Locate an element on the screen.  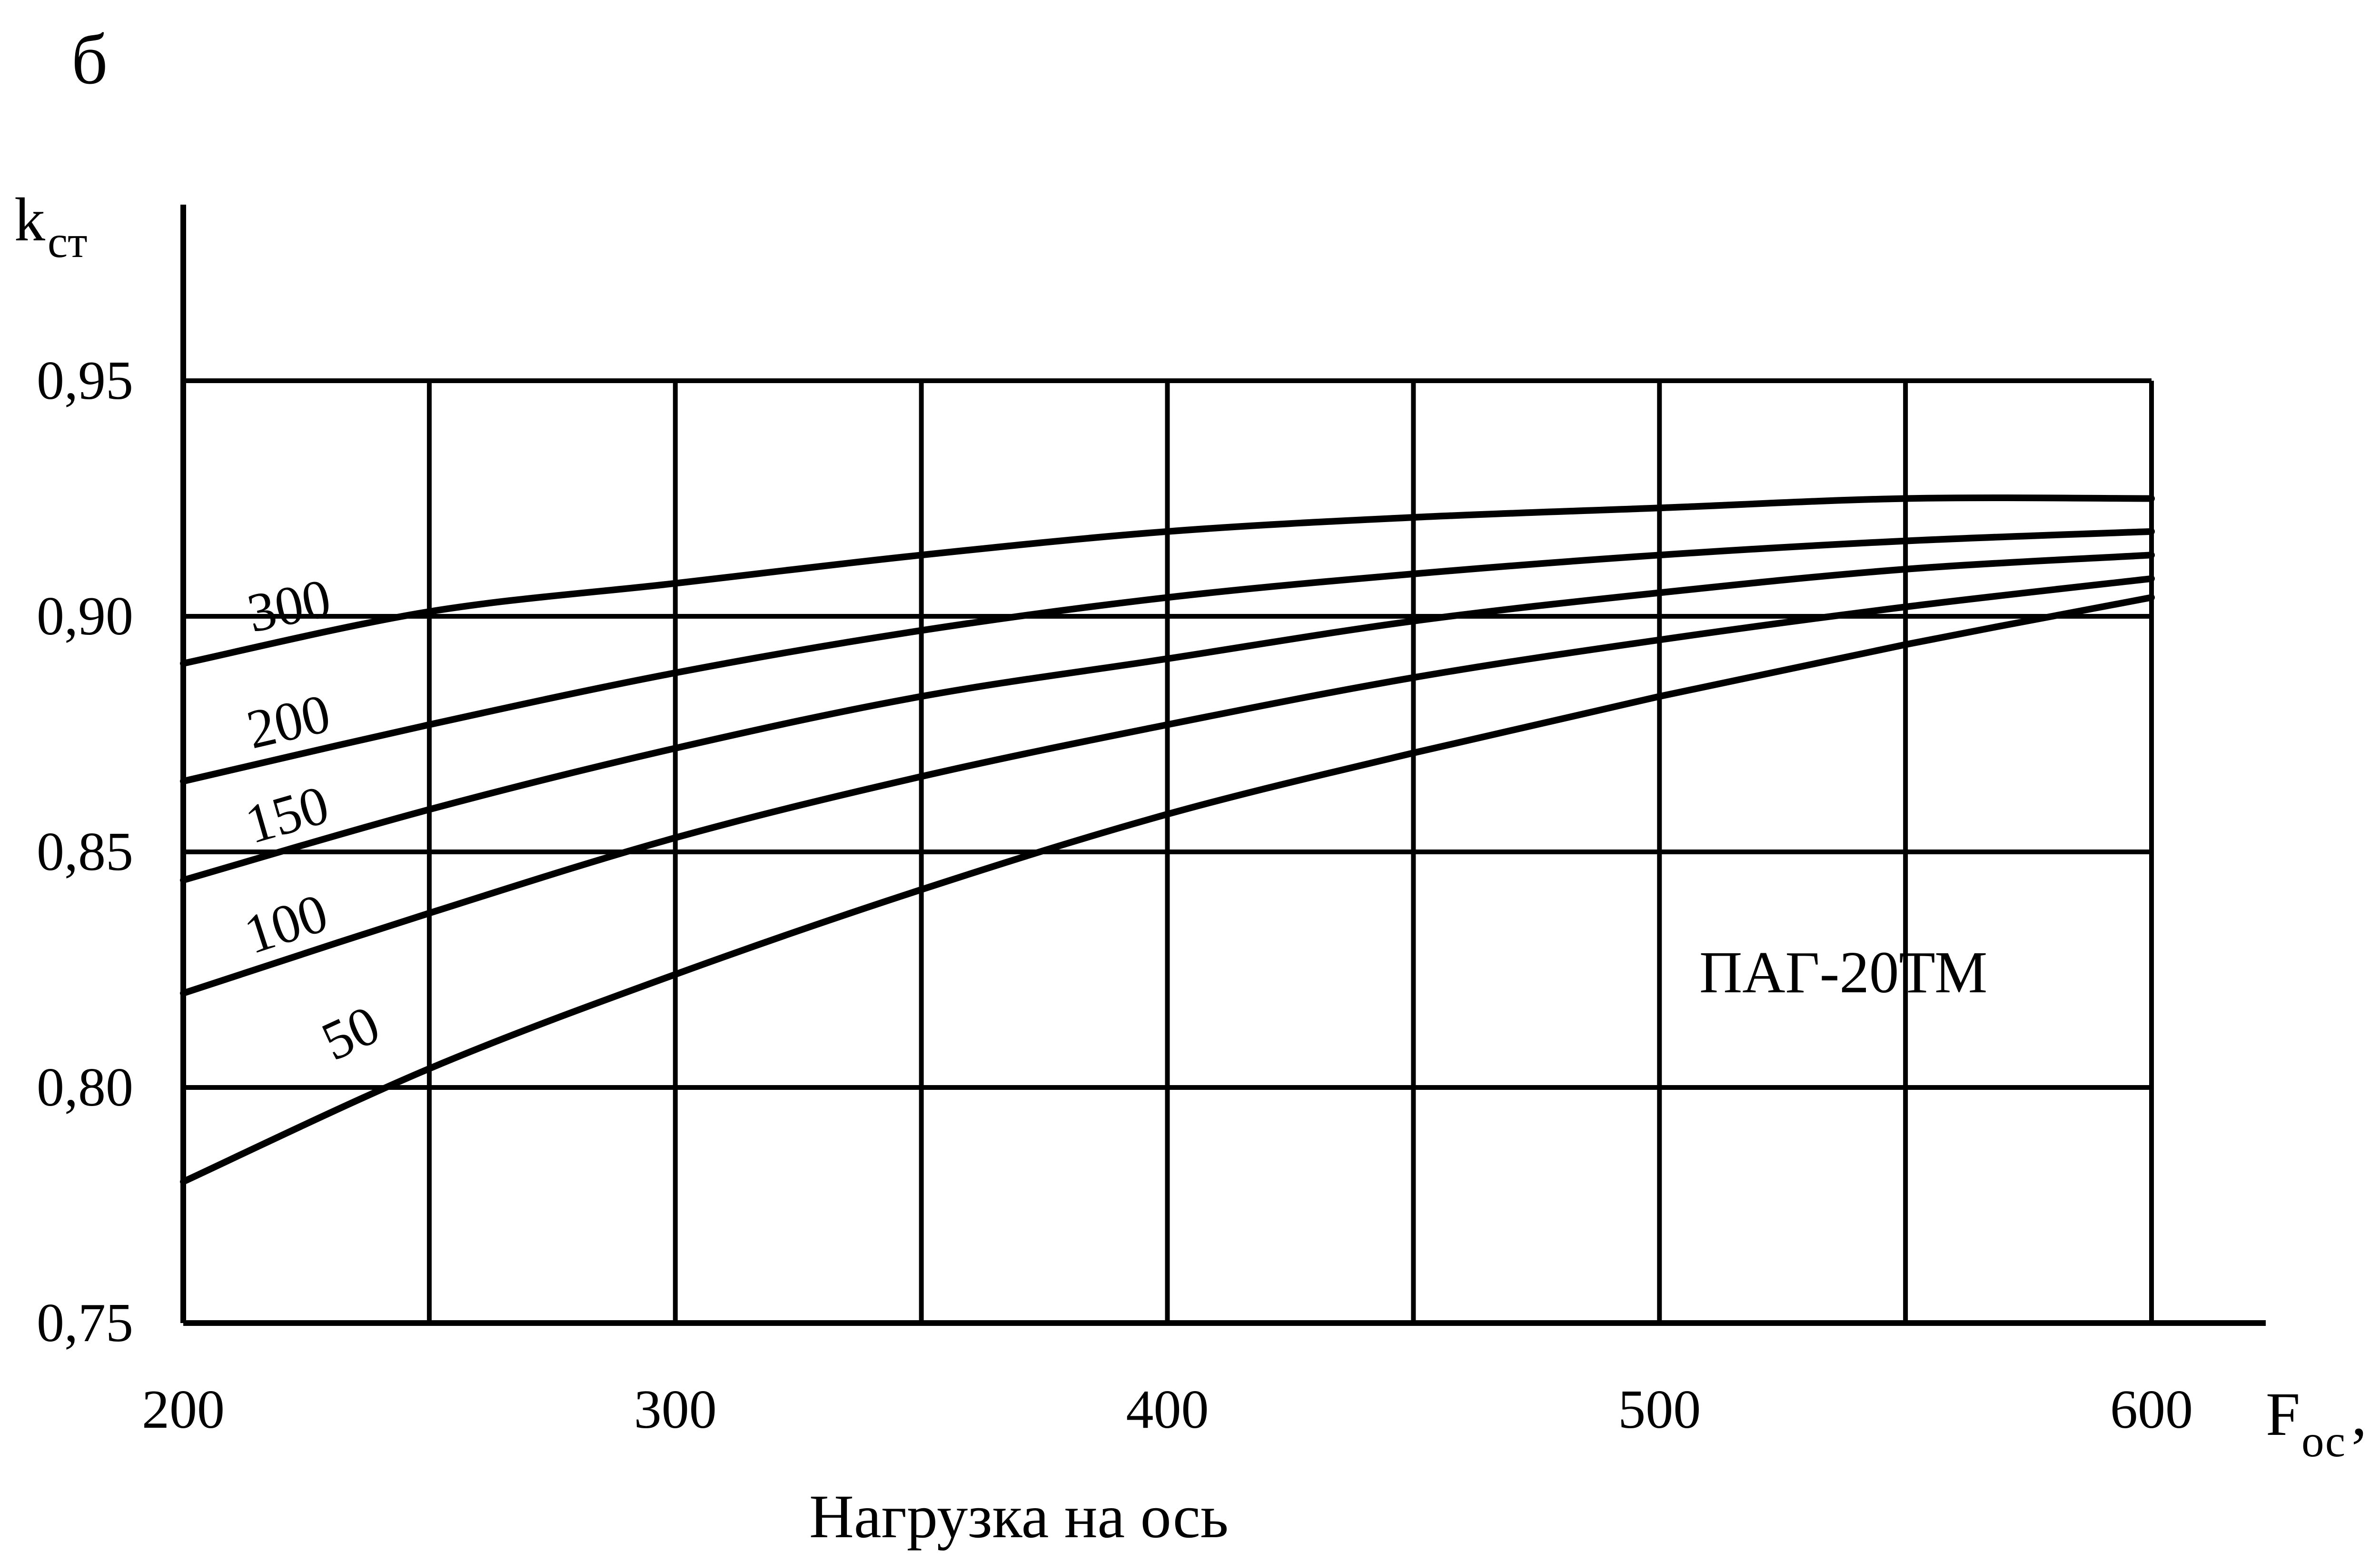
y-axis-label-main: k is located at coordinates (29, 220).